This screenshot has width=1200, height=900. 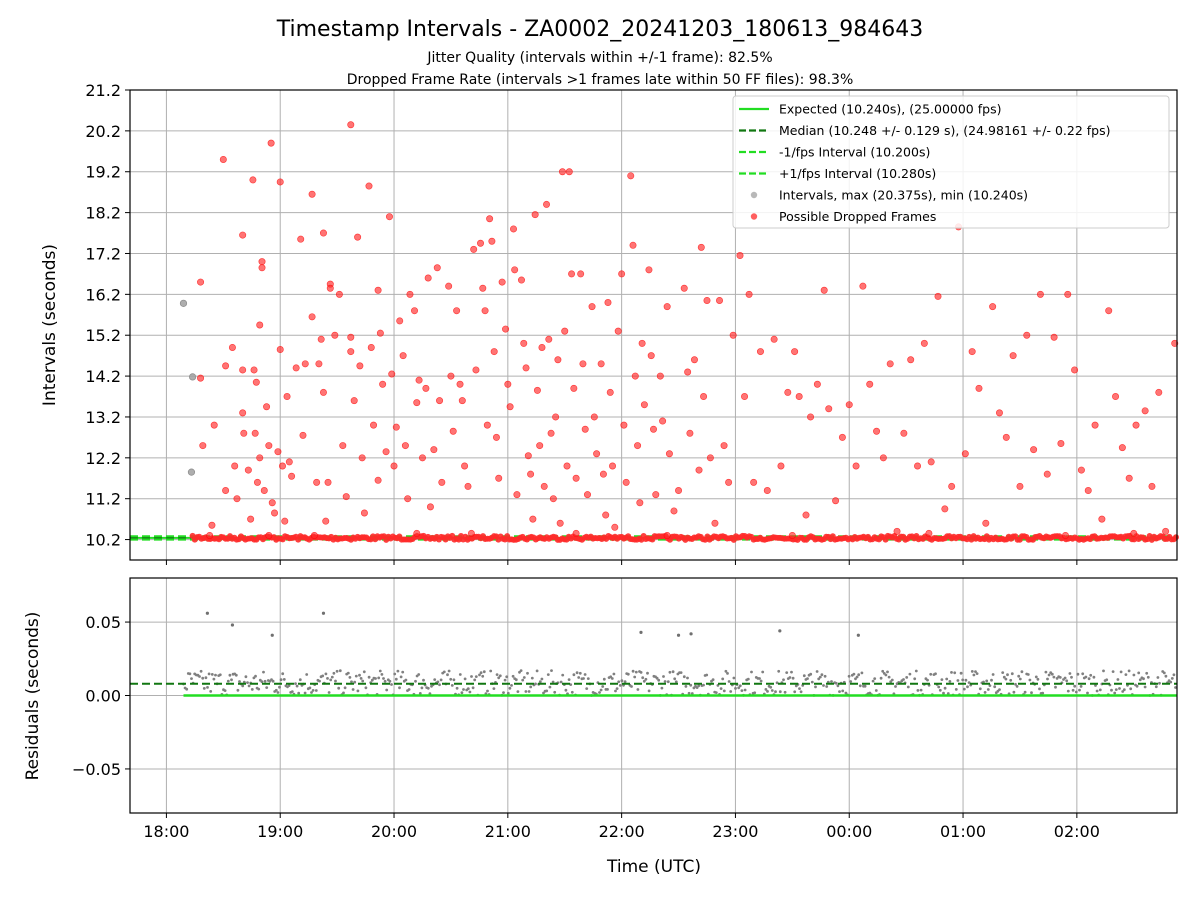 I want to click on legend-entry-label: Possible Dropped Frames, so click(x=857, y=216).